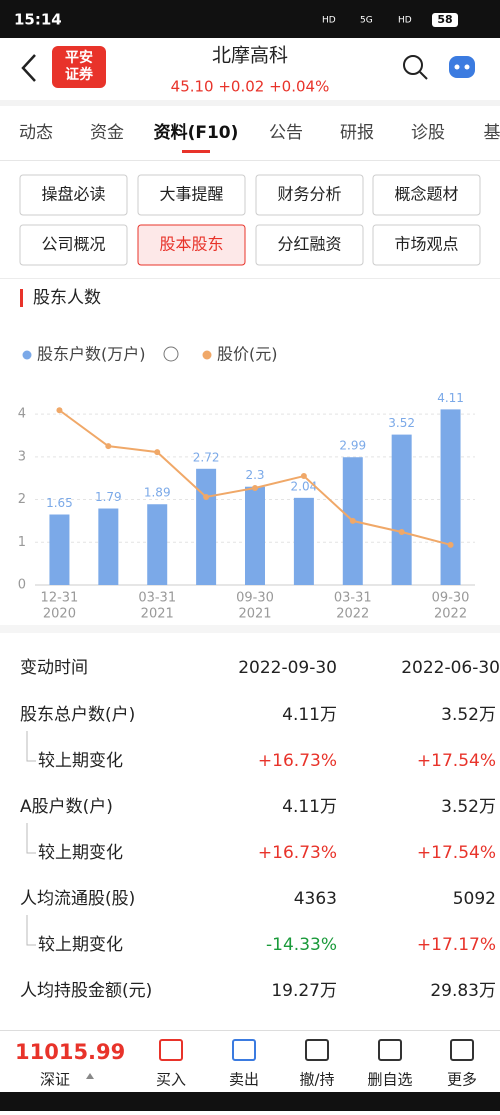 The height and width of the screenshot is (1115, 500). What do you see at coordinates (492, 133) in the screenshot?
I see `tab: 基` at bounding box center [492, 133].